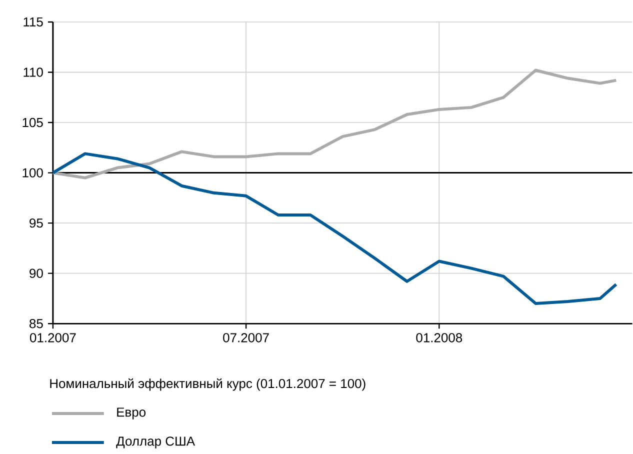 This screenshot has height=454, width=633. What do you see at coordinates (36, 223) in the screenshot?
I see `y-tick-label: 95` at bounding box center [36, 223].